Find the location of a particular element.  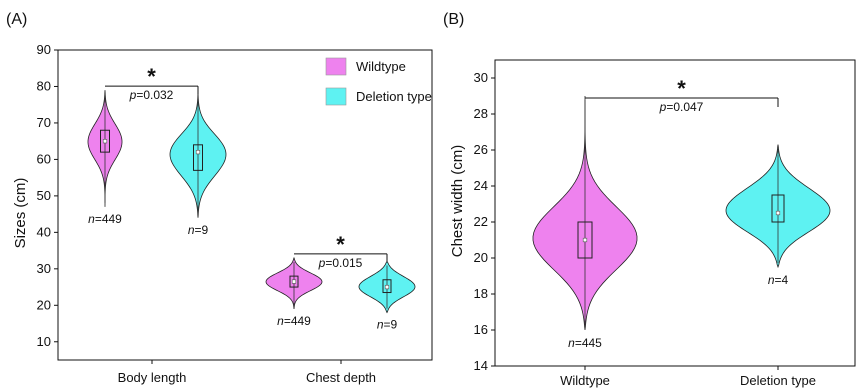

panel-b-n-label: n=445 is located at coordinates (585, 343).